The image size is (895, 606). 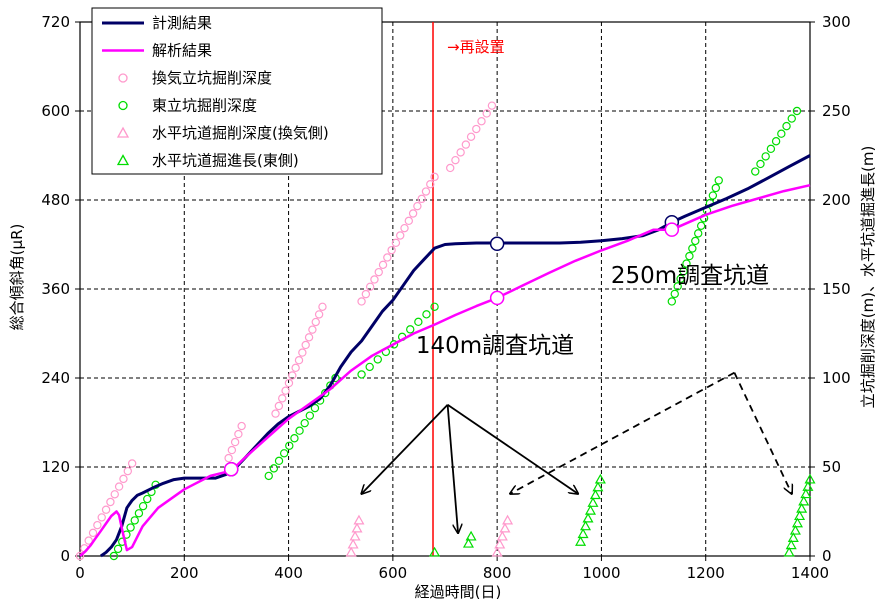 What do you see at coordinates (225, 161) in the screenshot?
I see `legend-label: 水平坑道掘進長(東側)` at bounding box center [225, 161].